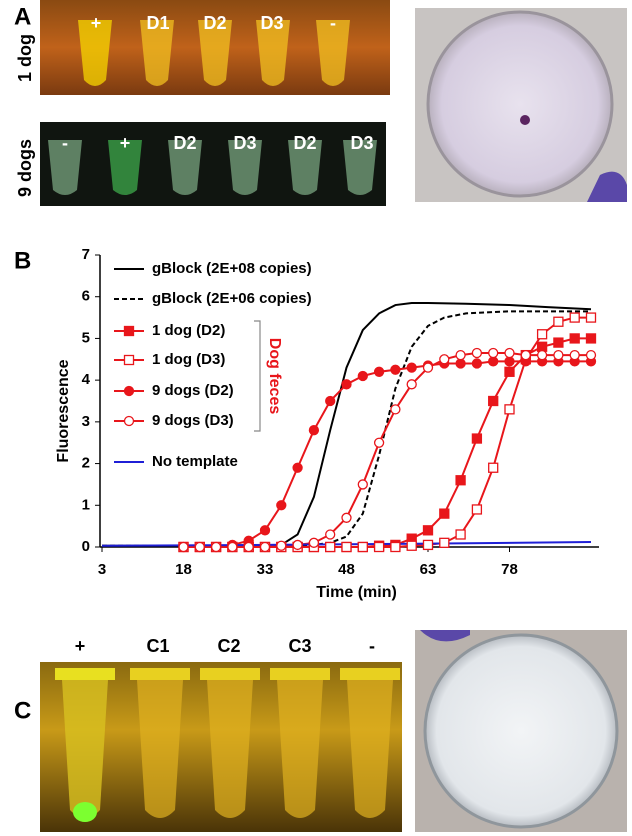  Describe the element at coordinates (193, 390) in the screenshot. I see `legend-label: 9 dogs (D2)` at that location.